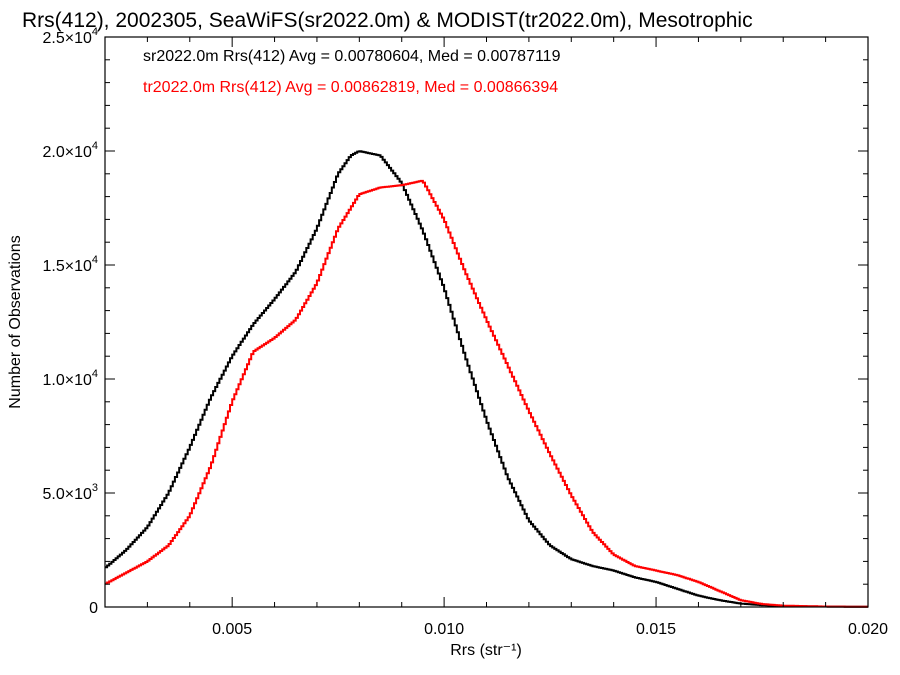 Image resolution: width=900 pixels, height=675 pixels. Describe the element at coordinates (232, 629) in the screenshot. I see `x-tick-label: 0.005` at that location.